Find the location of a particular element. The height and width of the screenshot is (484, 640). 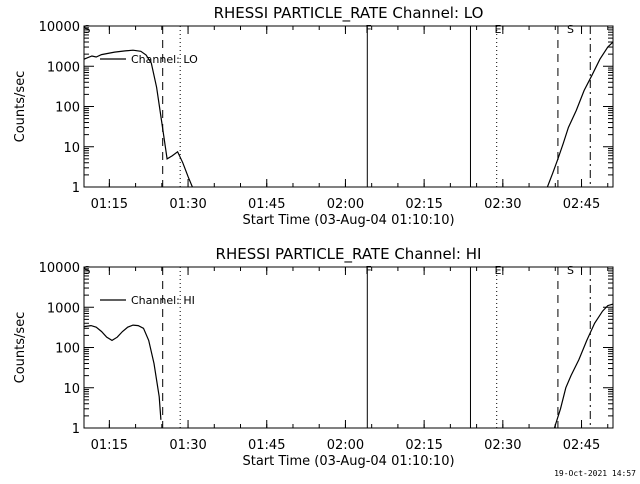

legend-label: Channel: HI is located at coordinates (163, 300).